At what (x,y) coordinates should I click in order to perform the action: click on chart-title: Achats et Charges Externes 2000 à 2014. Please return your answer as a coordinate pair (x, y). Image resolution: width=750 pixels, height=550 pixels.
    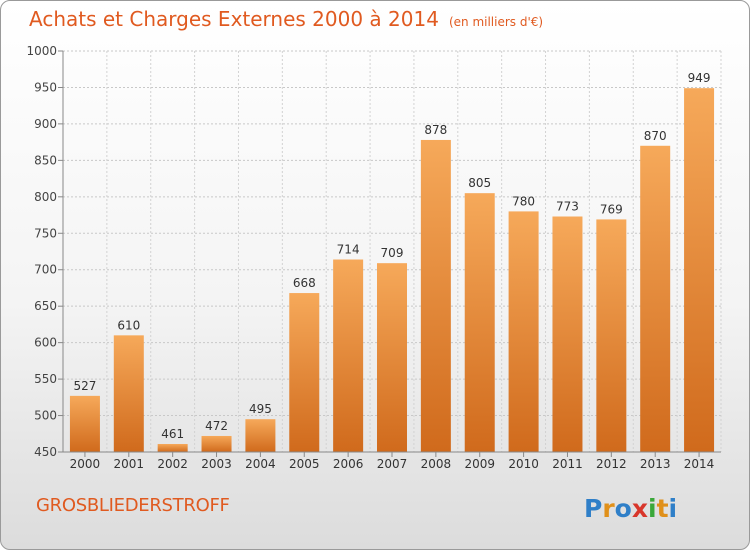
    Looking at the image, I should click on (234, 19).